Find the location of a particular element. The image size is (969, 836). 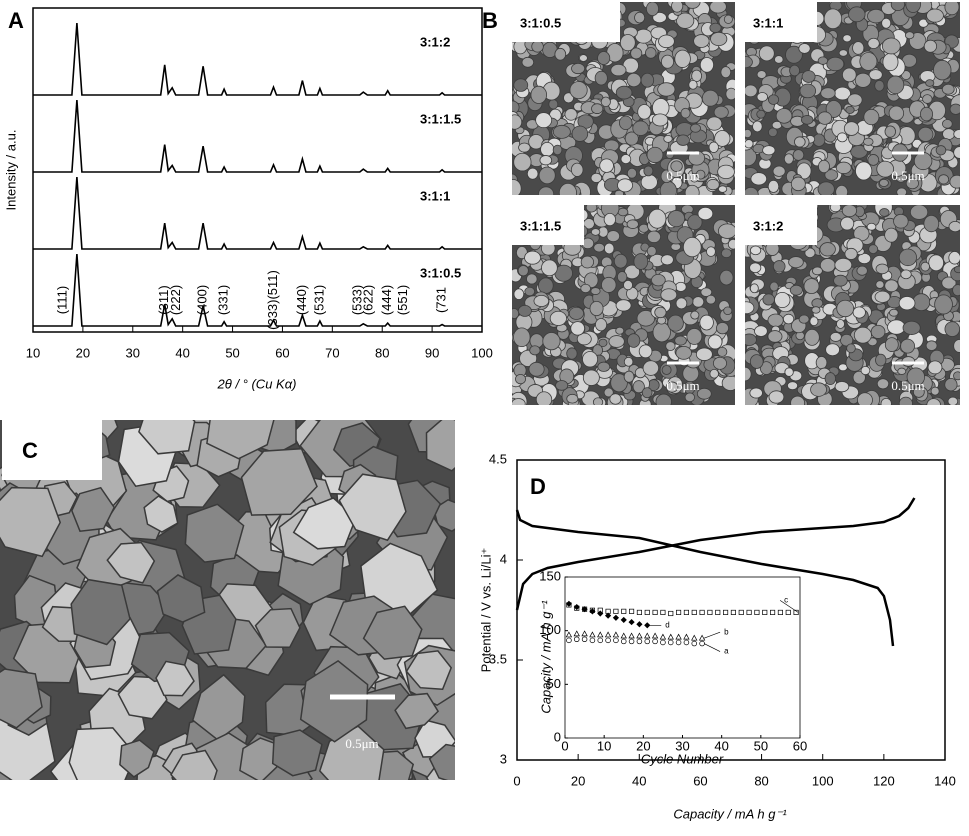

x-tick-label: 20 is located at coordinates (578, 780).